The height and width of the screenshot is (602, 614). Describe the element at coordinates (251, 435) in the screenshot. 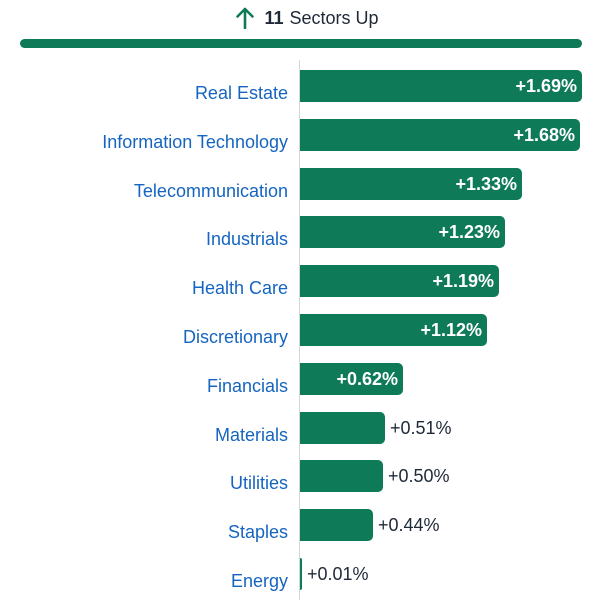

I see `category-label: Materials` at that location.